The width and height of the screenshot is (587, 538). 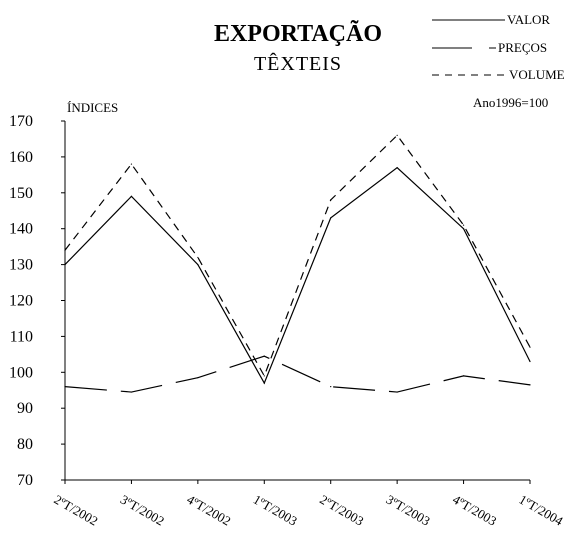 What do you see at coordinates (537, 74) in the screenshot?
I see `legend-label-volume: VOLUME` at bounding box center [537, 74].